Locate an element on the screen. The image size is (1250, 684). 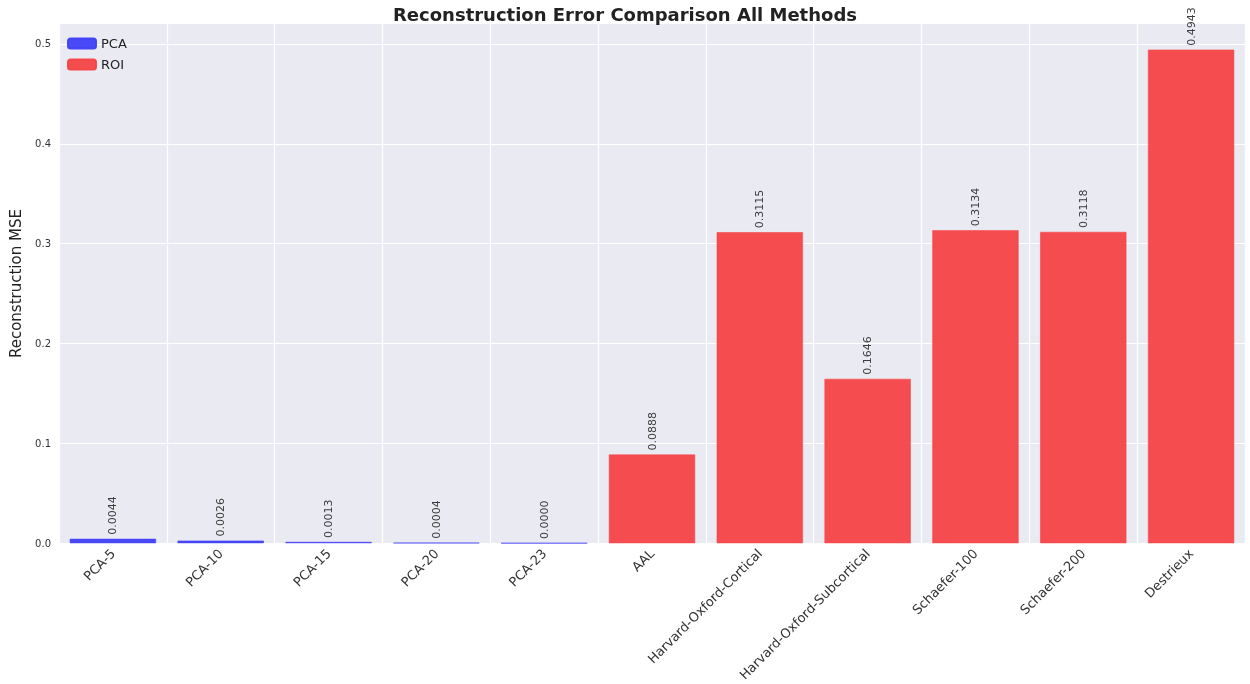
y-tick-label: 0.3 is located at coordinates (43, 244).